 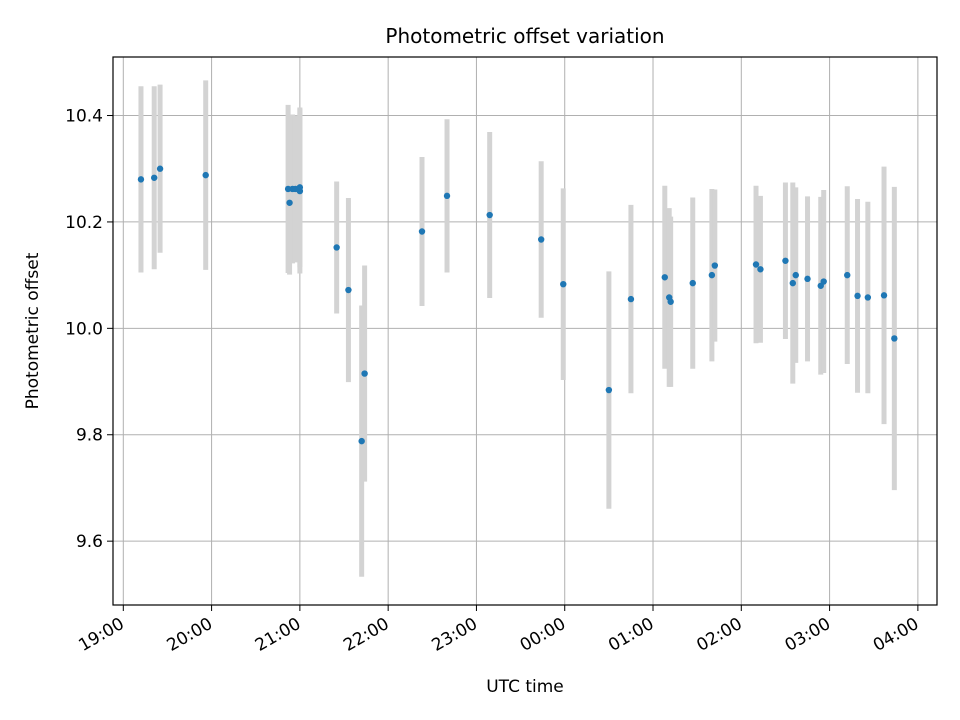 I want to click on y-tick-label: 10.4, so click(x=84, y=117).